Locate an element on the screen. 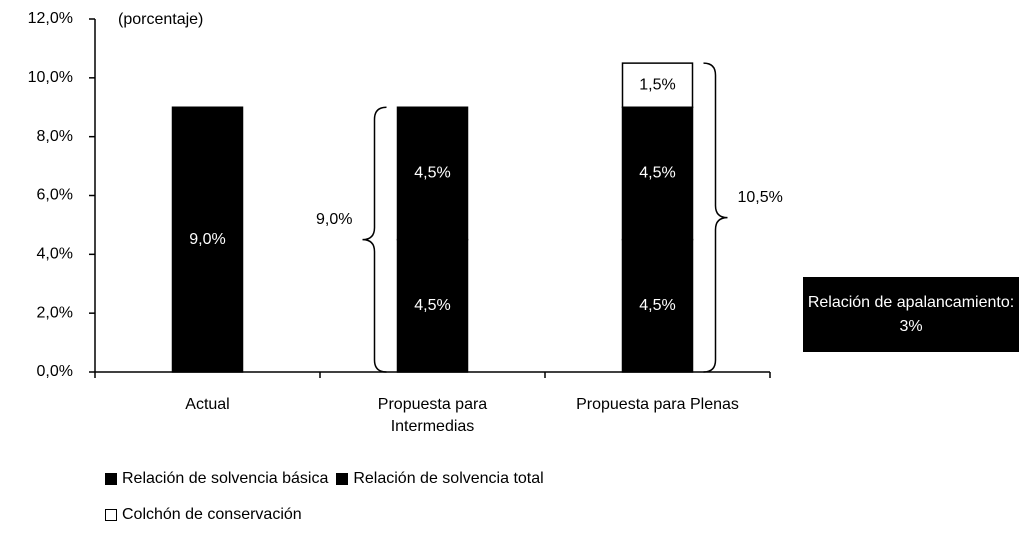 The width and height of the screenshot is (1019, 533). legend-item: Relación de solvencia básica is located at coordinates (216, 479).